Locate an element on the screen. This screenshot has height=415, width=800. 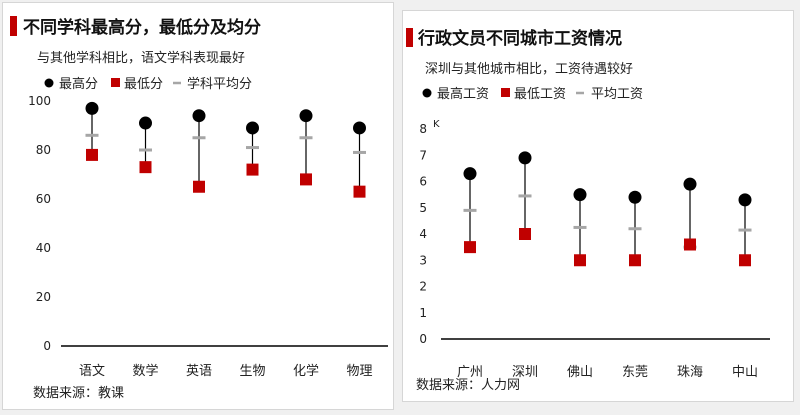
legend-max-label: 最高工资 is located at coordinates (463, 94).